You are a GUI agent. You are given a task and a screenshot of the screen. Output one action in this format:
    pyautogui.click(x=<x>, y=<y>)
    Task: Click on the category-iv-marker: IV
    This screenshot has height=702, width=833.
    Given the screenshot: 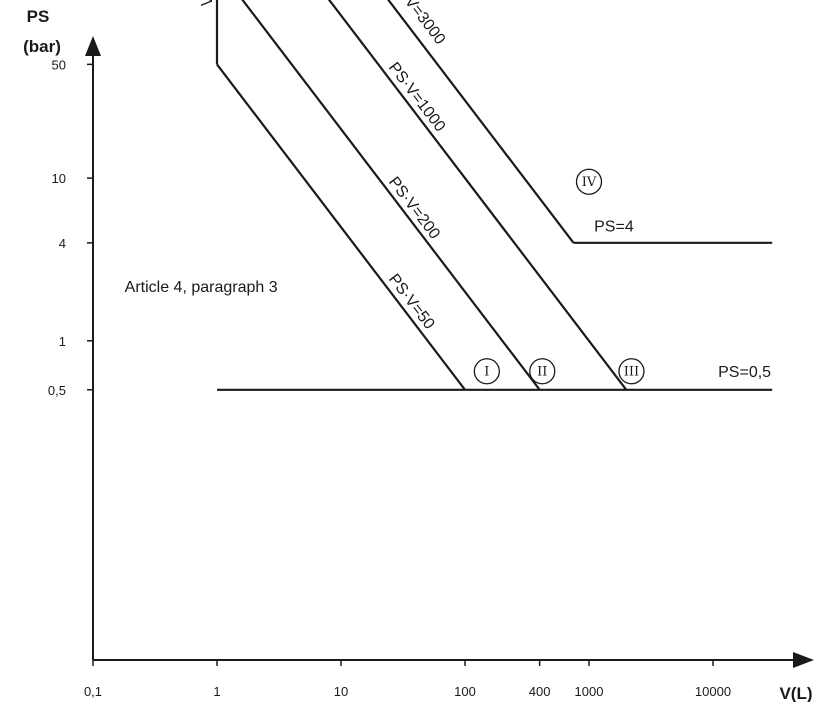 What is the action you would take?
    pyautogui.click(x=589, y=181)
    